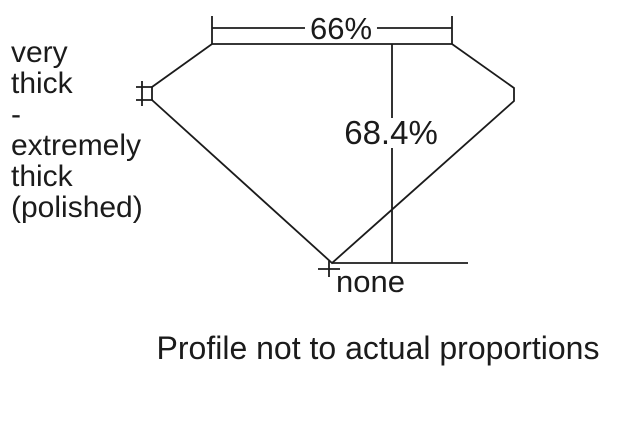  What do you see at coordinates (378, 348) in the screenshot?
I see `disclaimer-text: Profile not to actual proportions` at bounding box center [378, 348].